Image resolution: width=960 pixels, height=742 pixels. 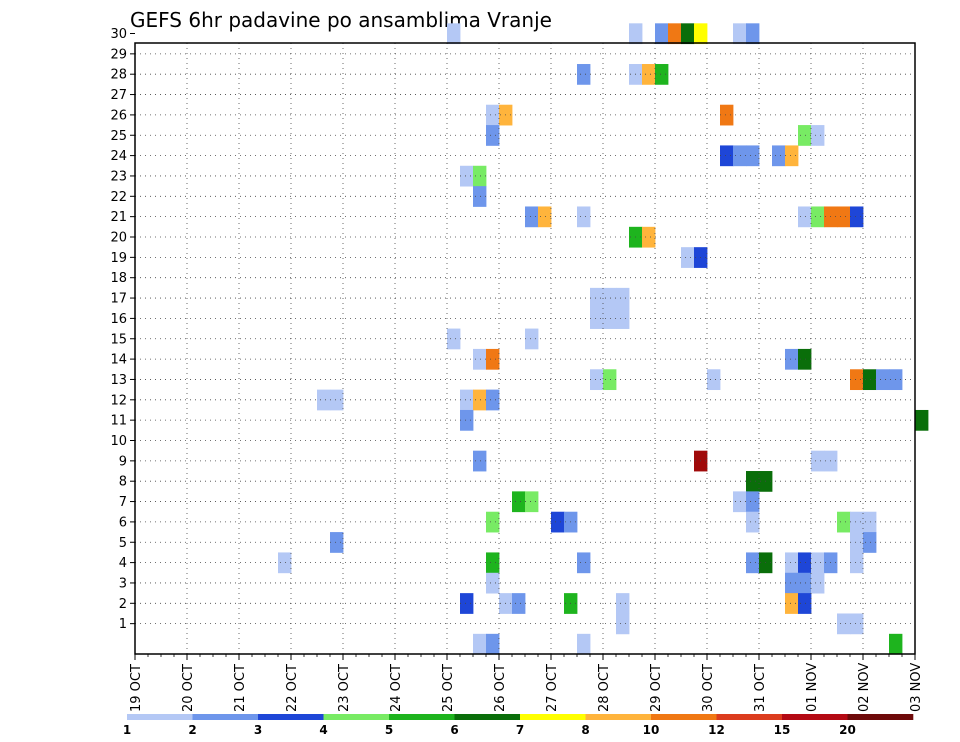 I want to click on y-tick-label: 4, so click(x=123, y=563).